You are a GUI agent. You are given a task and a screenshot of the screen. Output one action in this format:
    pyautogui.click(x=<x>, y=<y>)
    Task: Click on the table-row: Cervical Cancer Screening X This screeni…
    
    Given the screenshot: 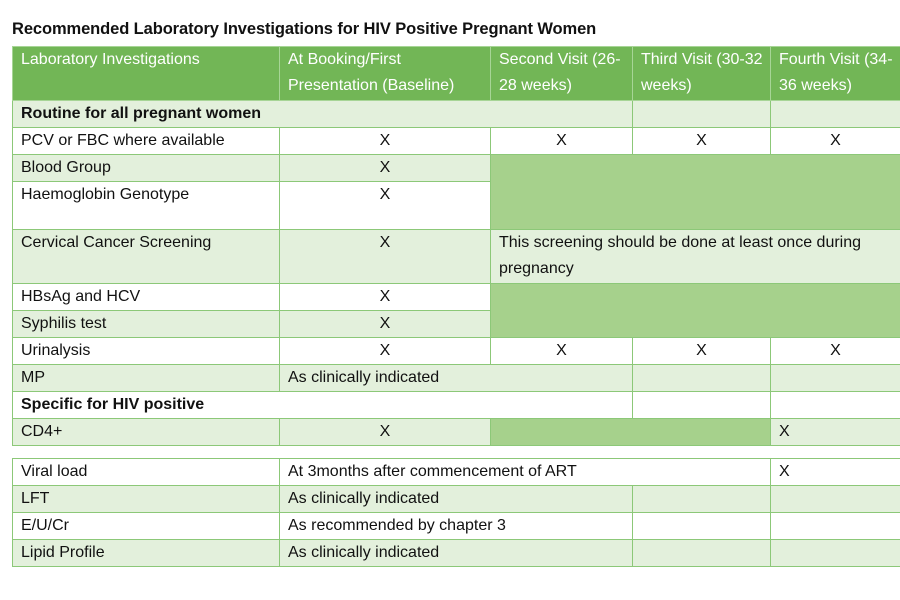 What is the action you would take?
    pyautogui.click(x=456, y=256)
    